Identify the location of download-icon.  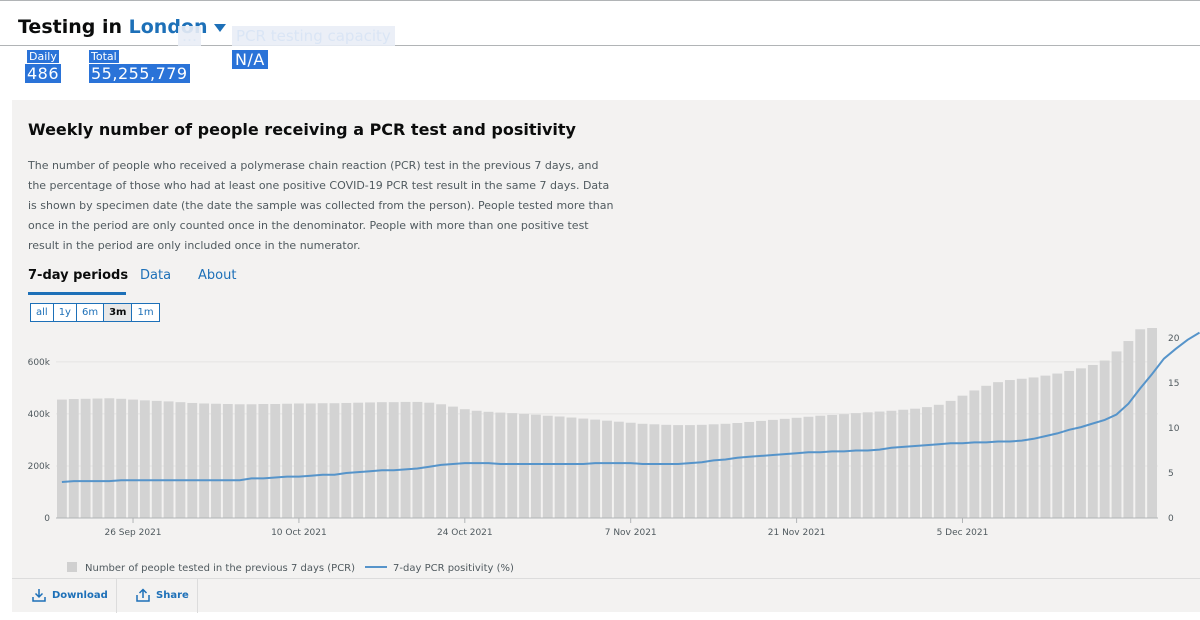
(39, 595).